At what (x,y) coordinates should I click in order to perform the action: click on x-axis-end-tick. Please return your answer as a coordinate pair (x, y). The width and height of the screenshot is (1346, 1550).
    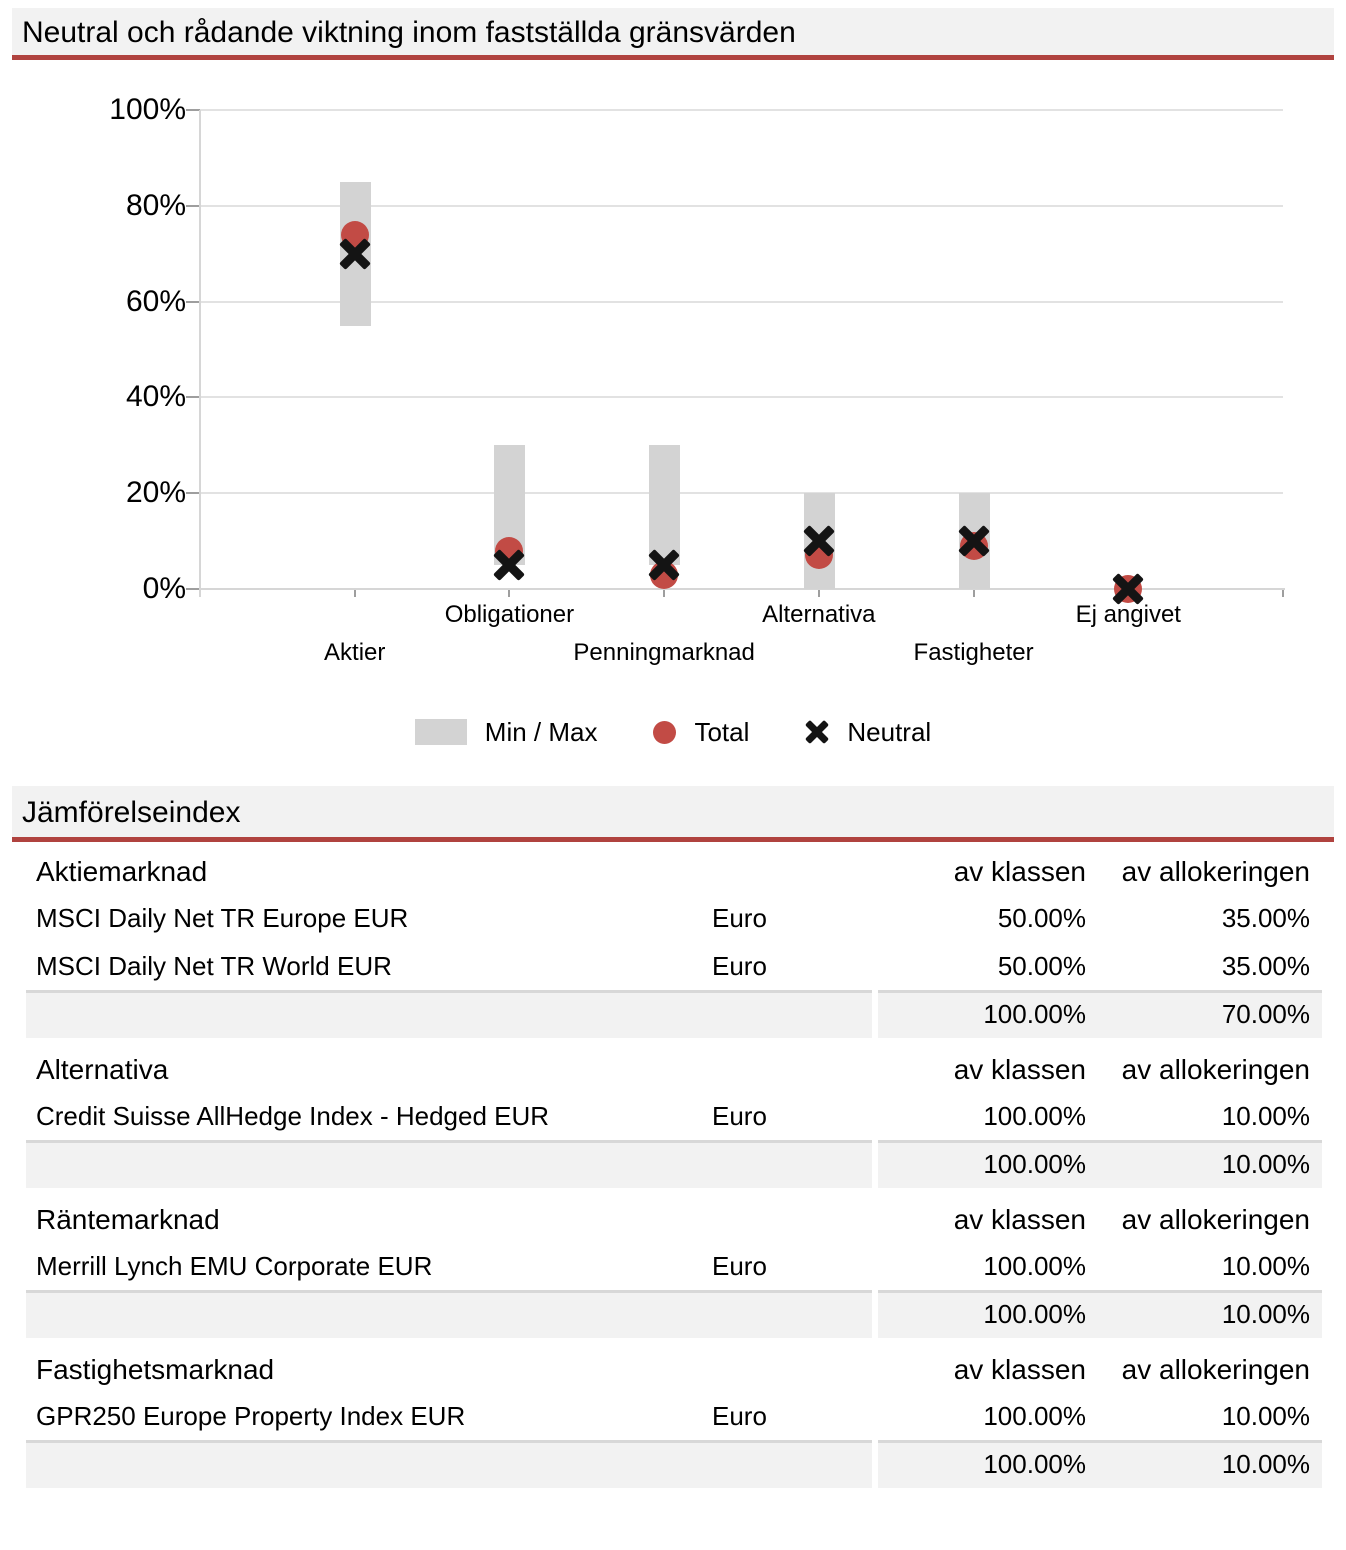
    Looking at the image, I should click on (1283, 593).